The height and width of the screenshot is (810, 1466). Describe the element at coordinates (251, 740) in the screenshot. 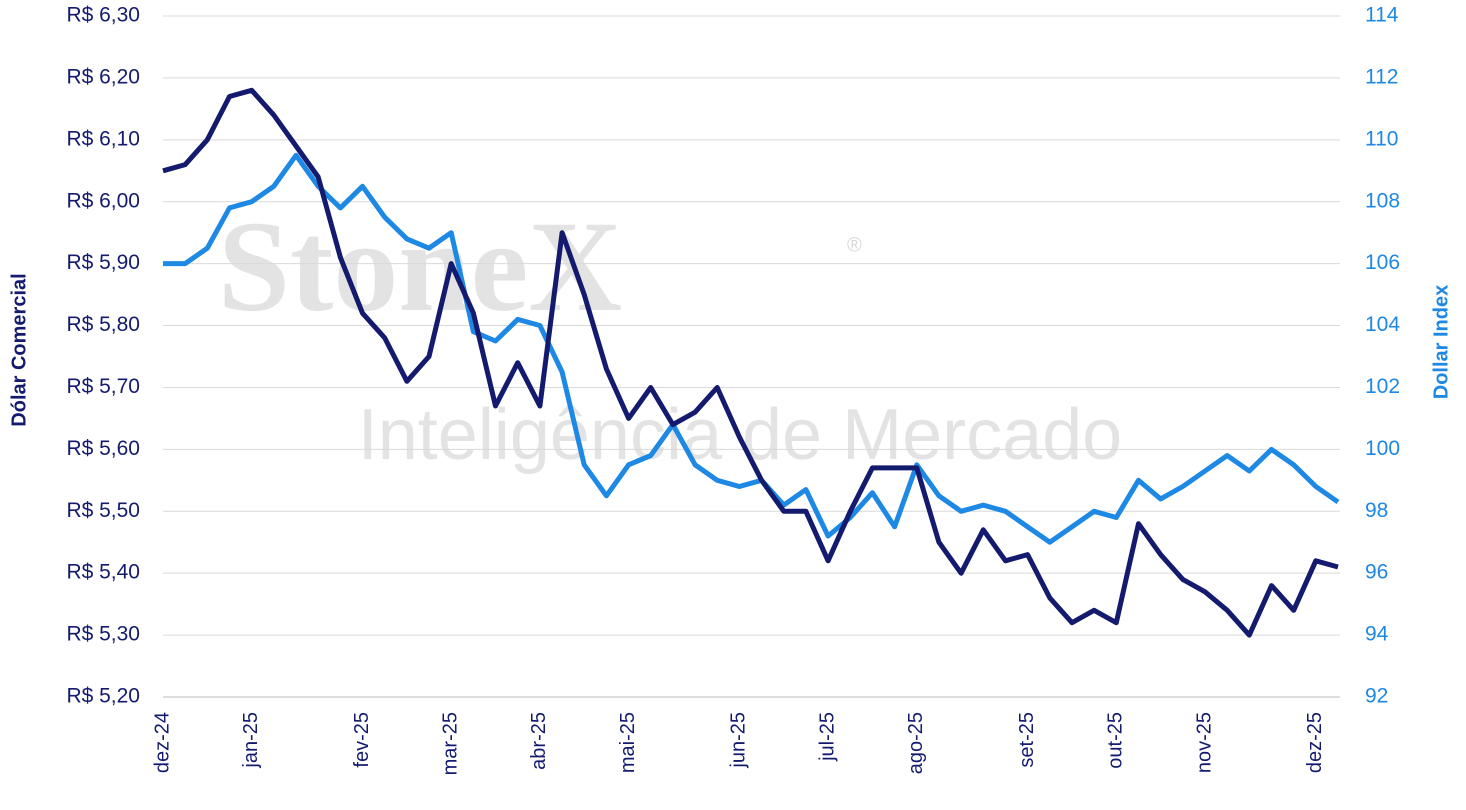

I see `x-tick-label: jan-25` at that location.